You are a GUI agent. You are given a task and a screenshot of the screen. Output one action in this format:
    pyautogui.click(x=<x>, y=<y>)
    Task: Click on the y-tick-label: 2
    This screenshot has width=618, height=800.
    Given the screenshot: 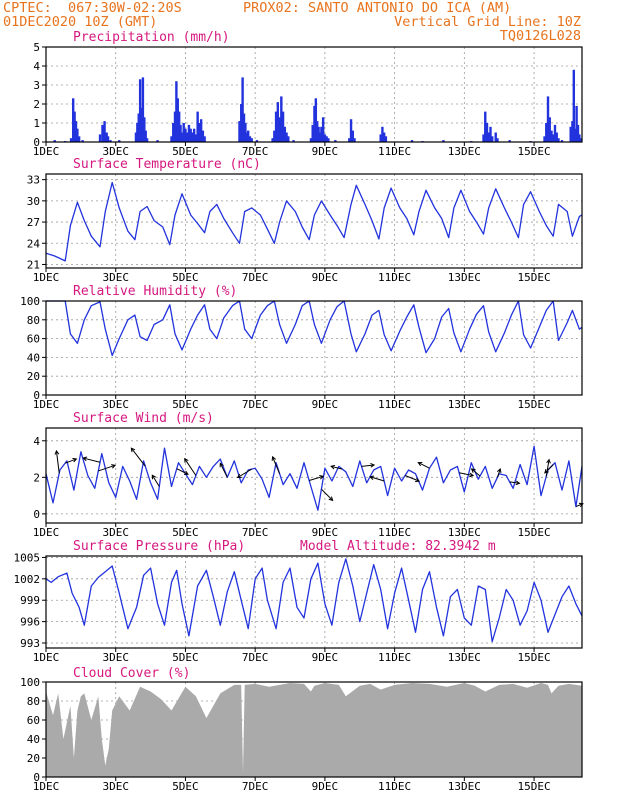 What is the action you would take?
    pyautogui.click(x=36, y=477)
    